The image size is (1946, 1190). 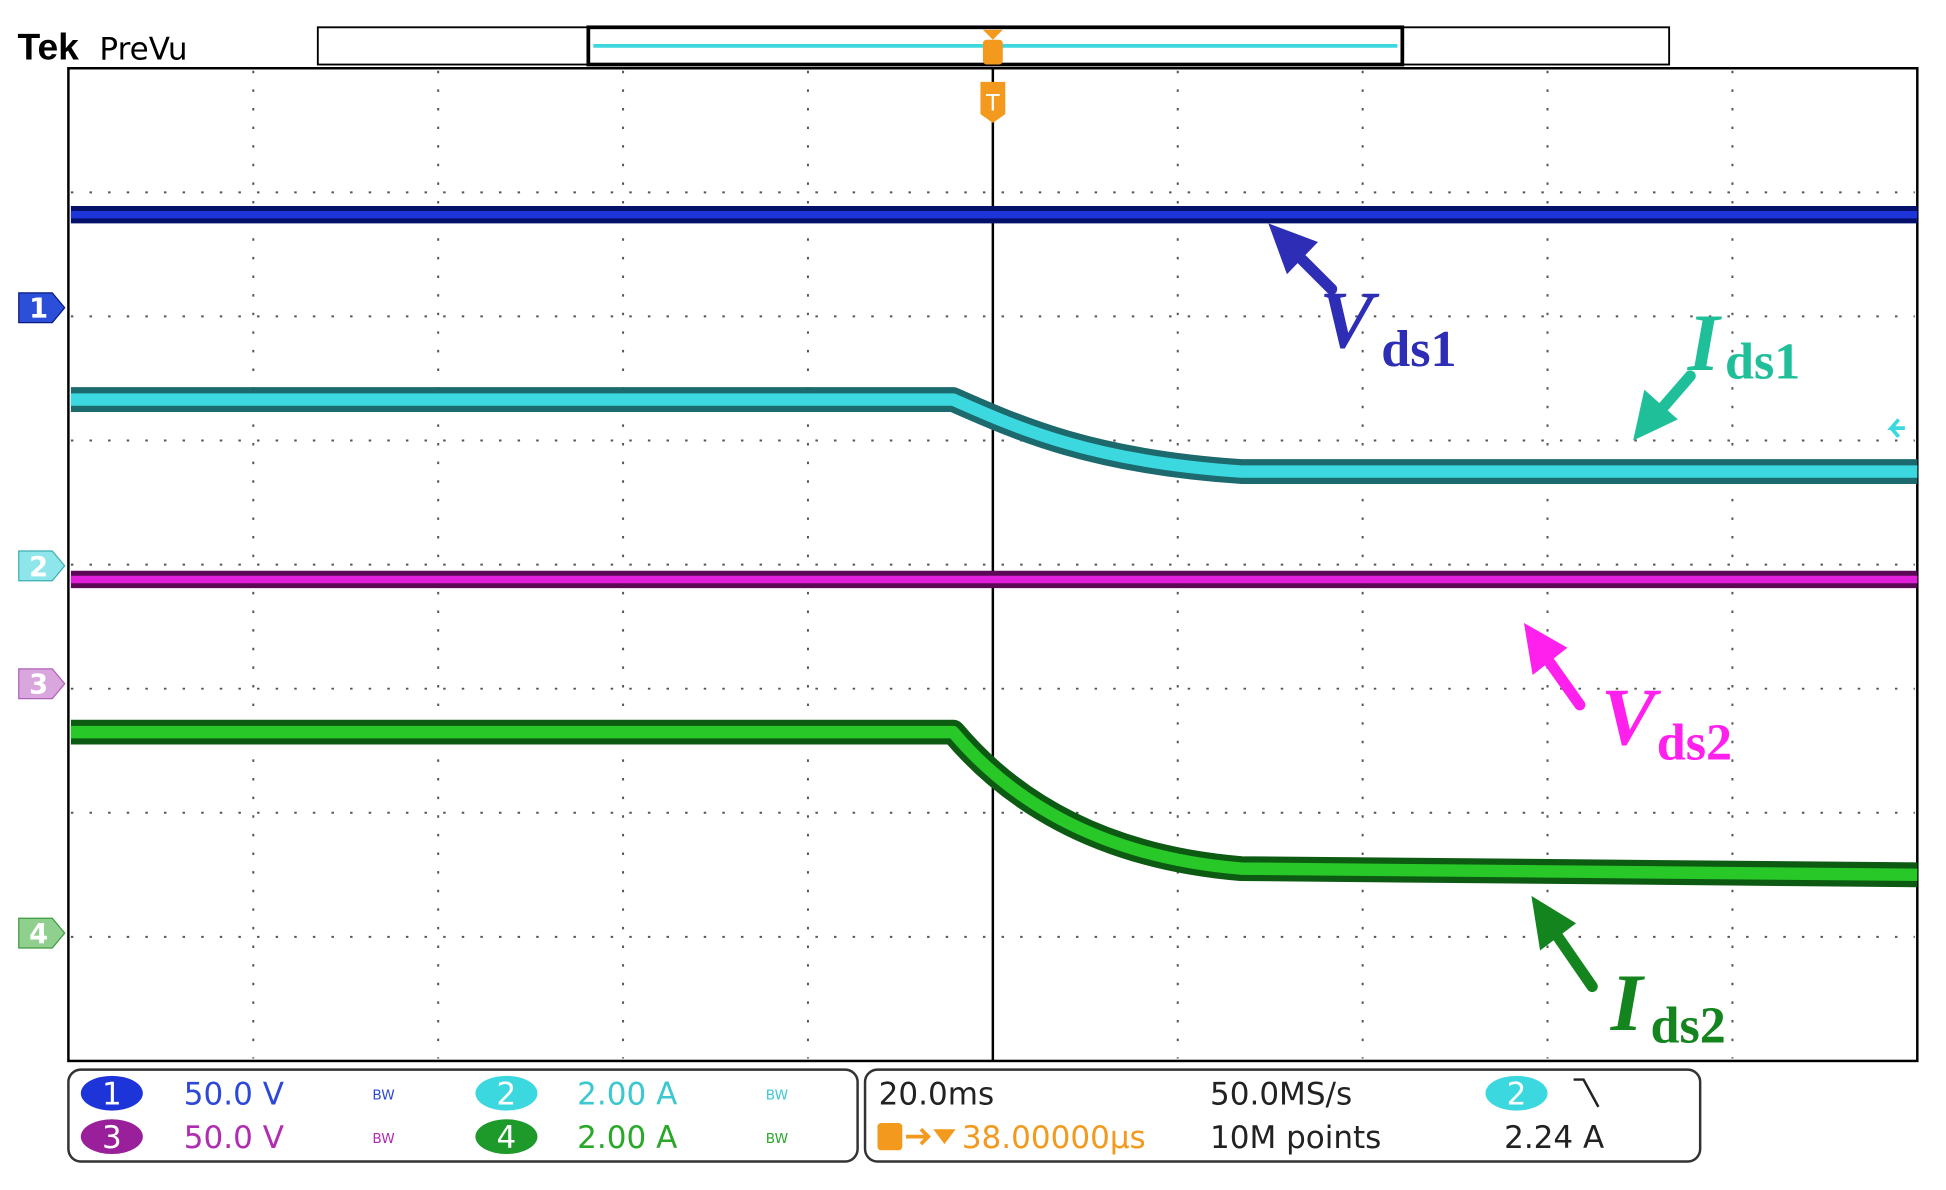 I want to click on channel-id: 2, so click(x=507, y=1094).